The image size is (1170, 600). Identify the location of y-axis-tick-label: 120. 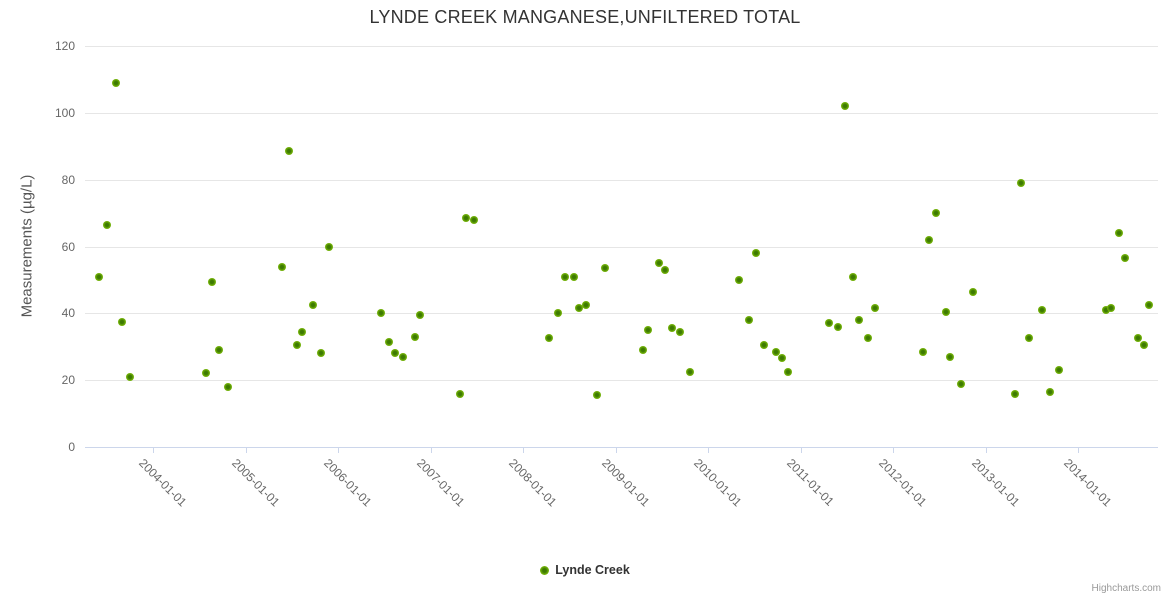
(64, 46).